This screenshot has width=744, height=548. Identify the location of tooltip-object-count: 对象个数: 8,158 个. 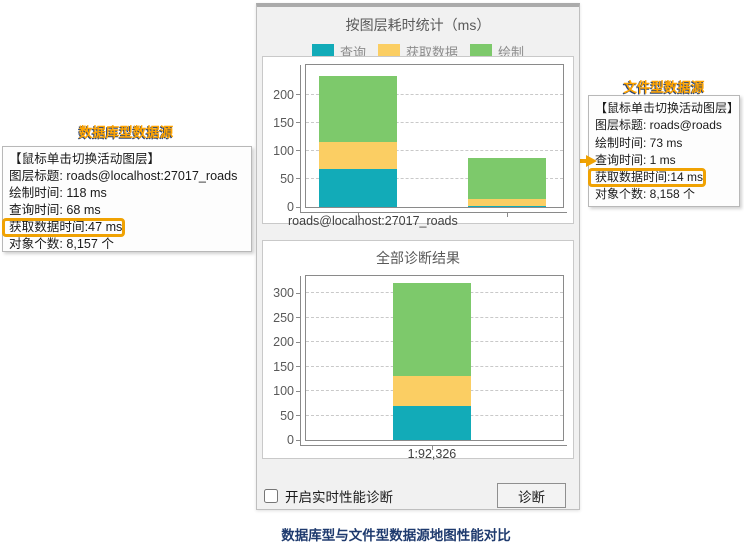
(645, 194).